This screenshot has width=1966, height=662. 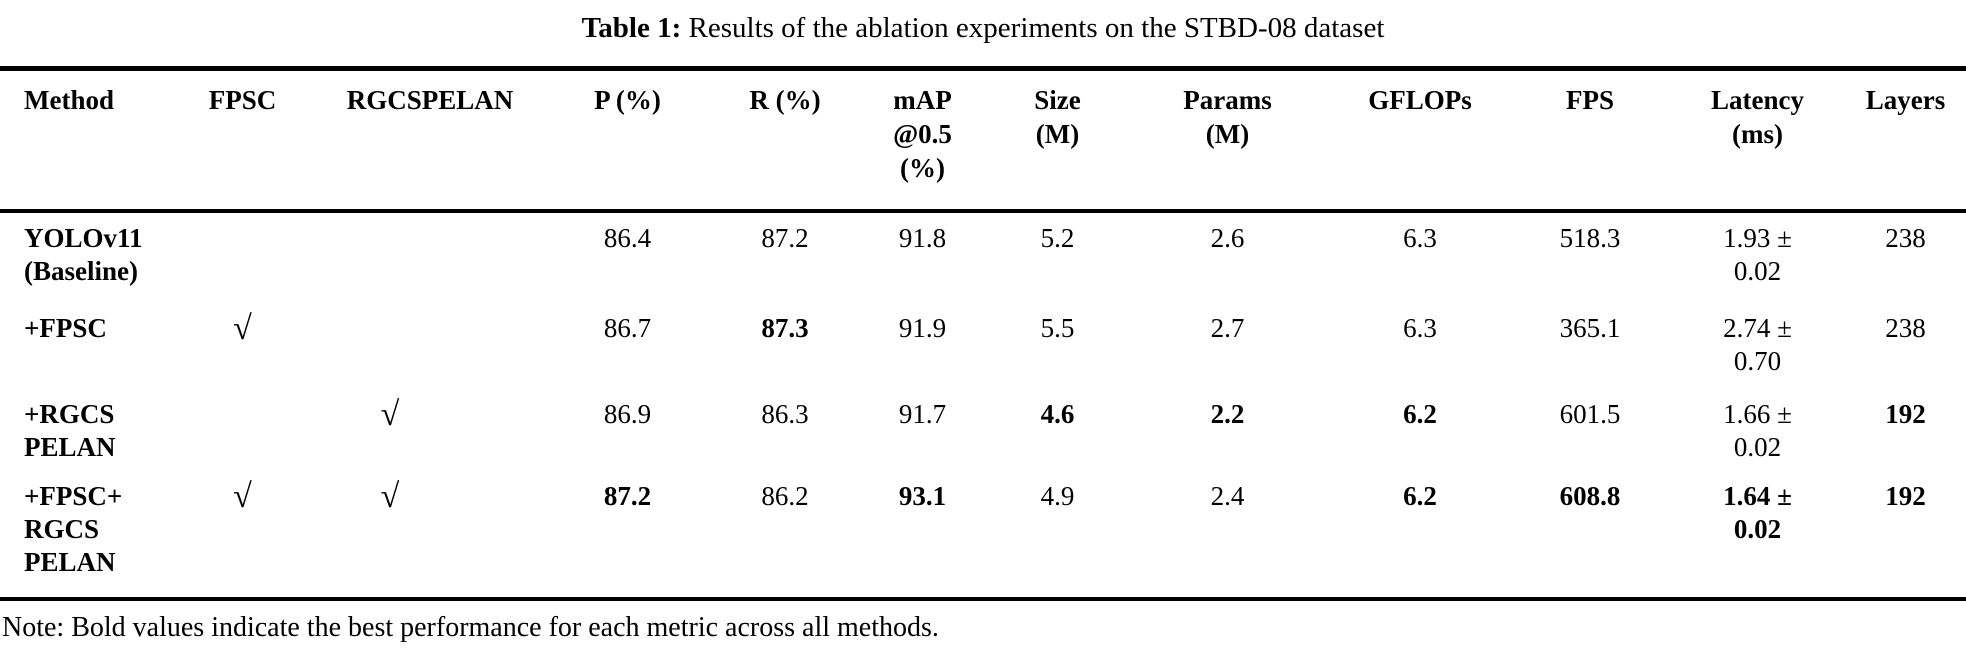 What do you see at coordinates (922, 413) in the screenshot?
I see `cell-map: 91.7` at bounding box center [922, 413].